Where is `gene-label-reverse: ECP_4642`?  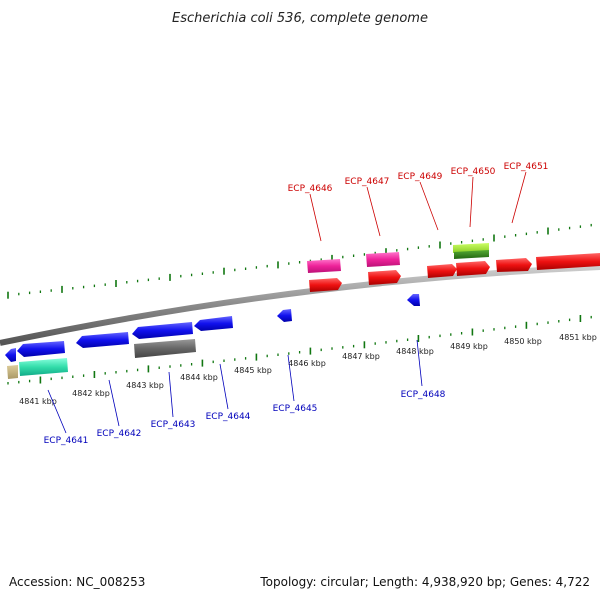
gene-label-reverse: ECP_4642 is located at coordinates (119, 434).